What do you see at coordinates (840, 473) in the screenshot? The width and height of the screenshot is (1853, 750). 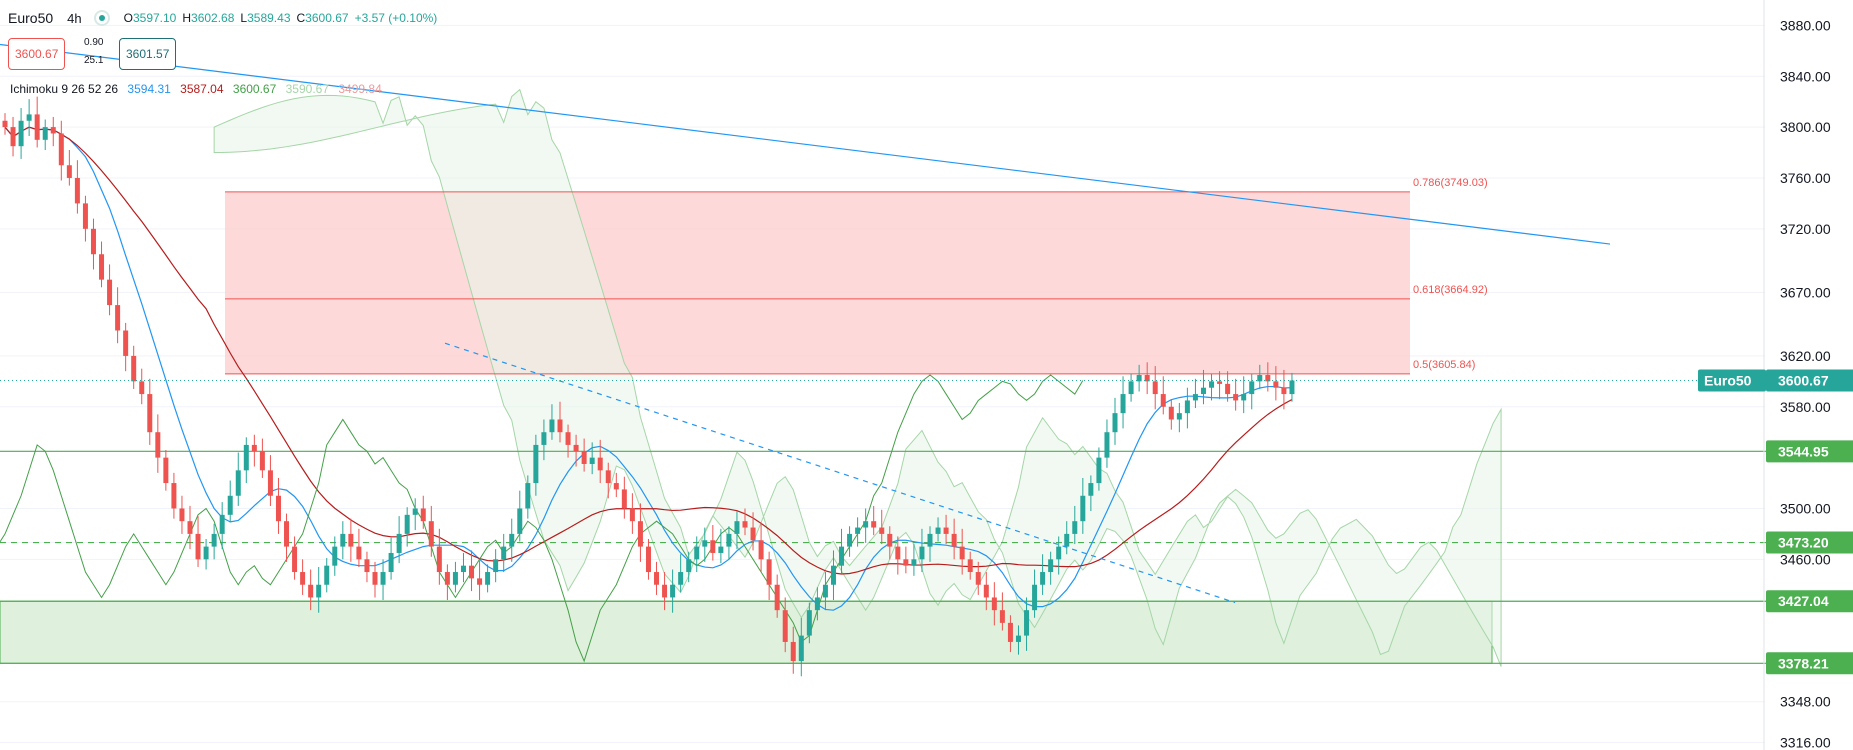 I see `dashed-trend-line` at bounding box center [840, 473].